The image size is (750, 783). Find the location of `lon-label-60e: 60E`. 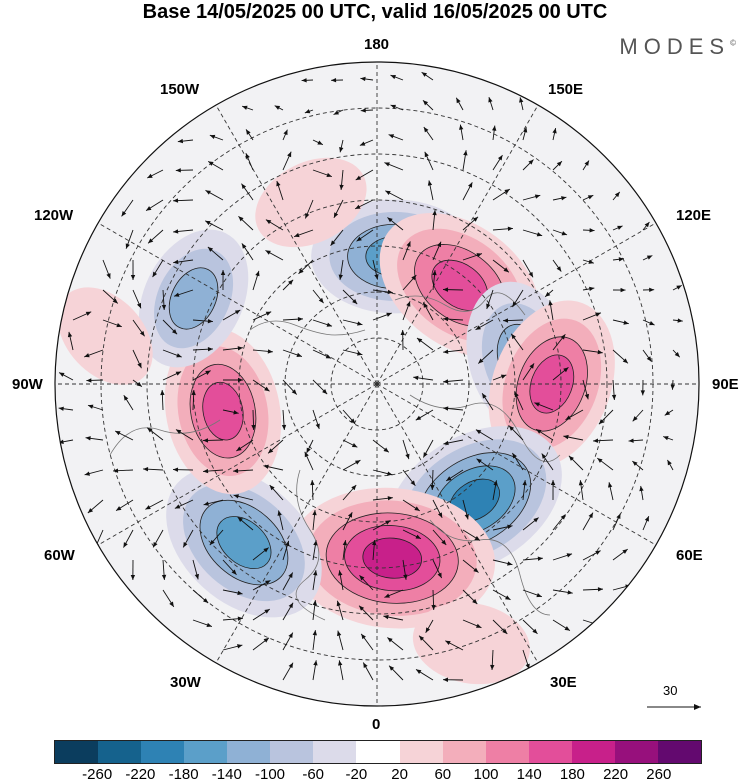

lon-label-60e: 60E is located at coordinates (689, 555).